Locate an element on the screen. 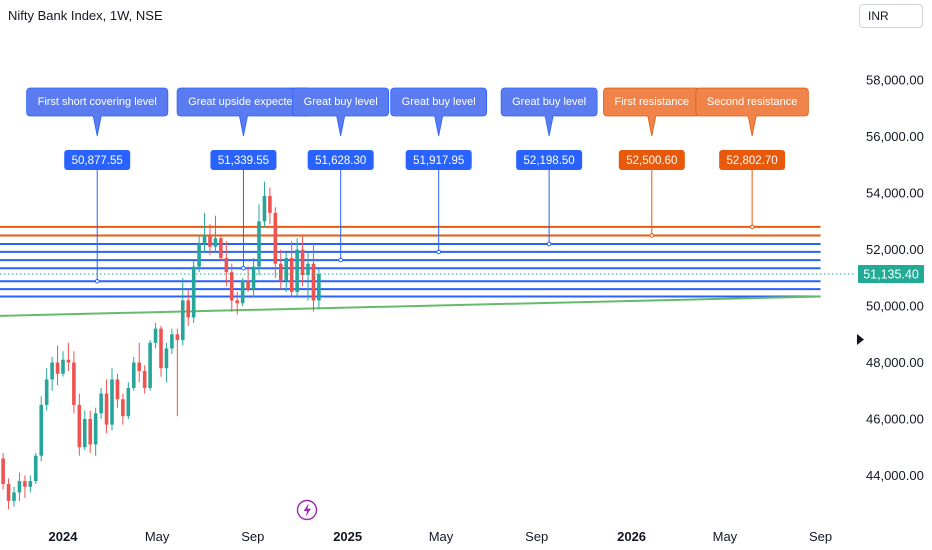  x-tick-label: 2025 is located at coordinates (347, 536).